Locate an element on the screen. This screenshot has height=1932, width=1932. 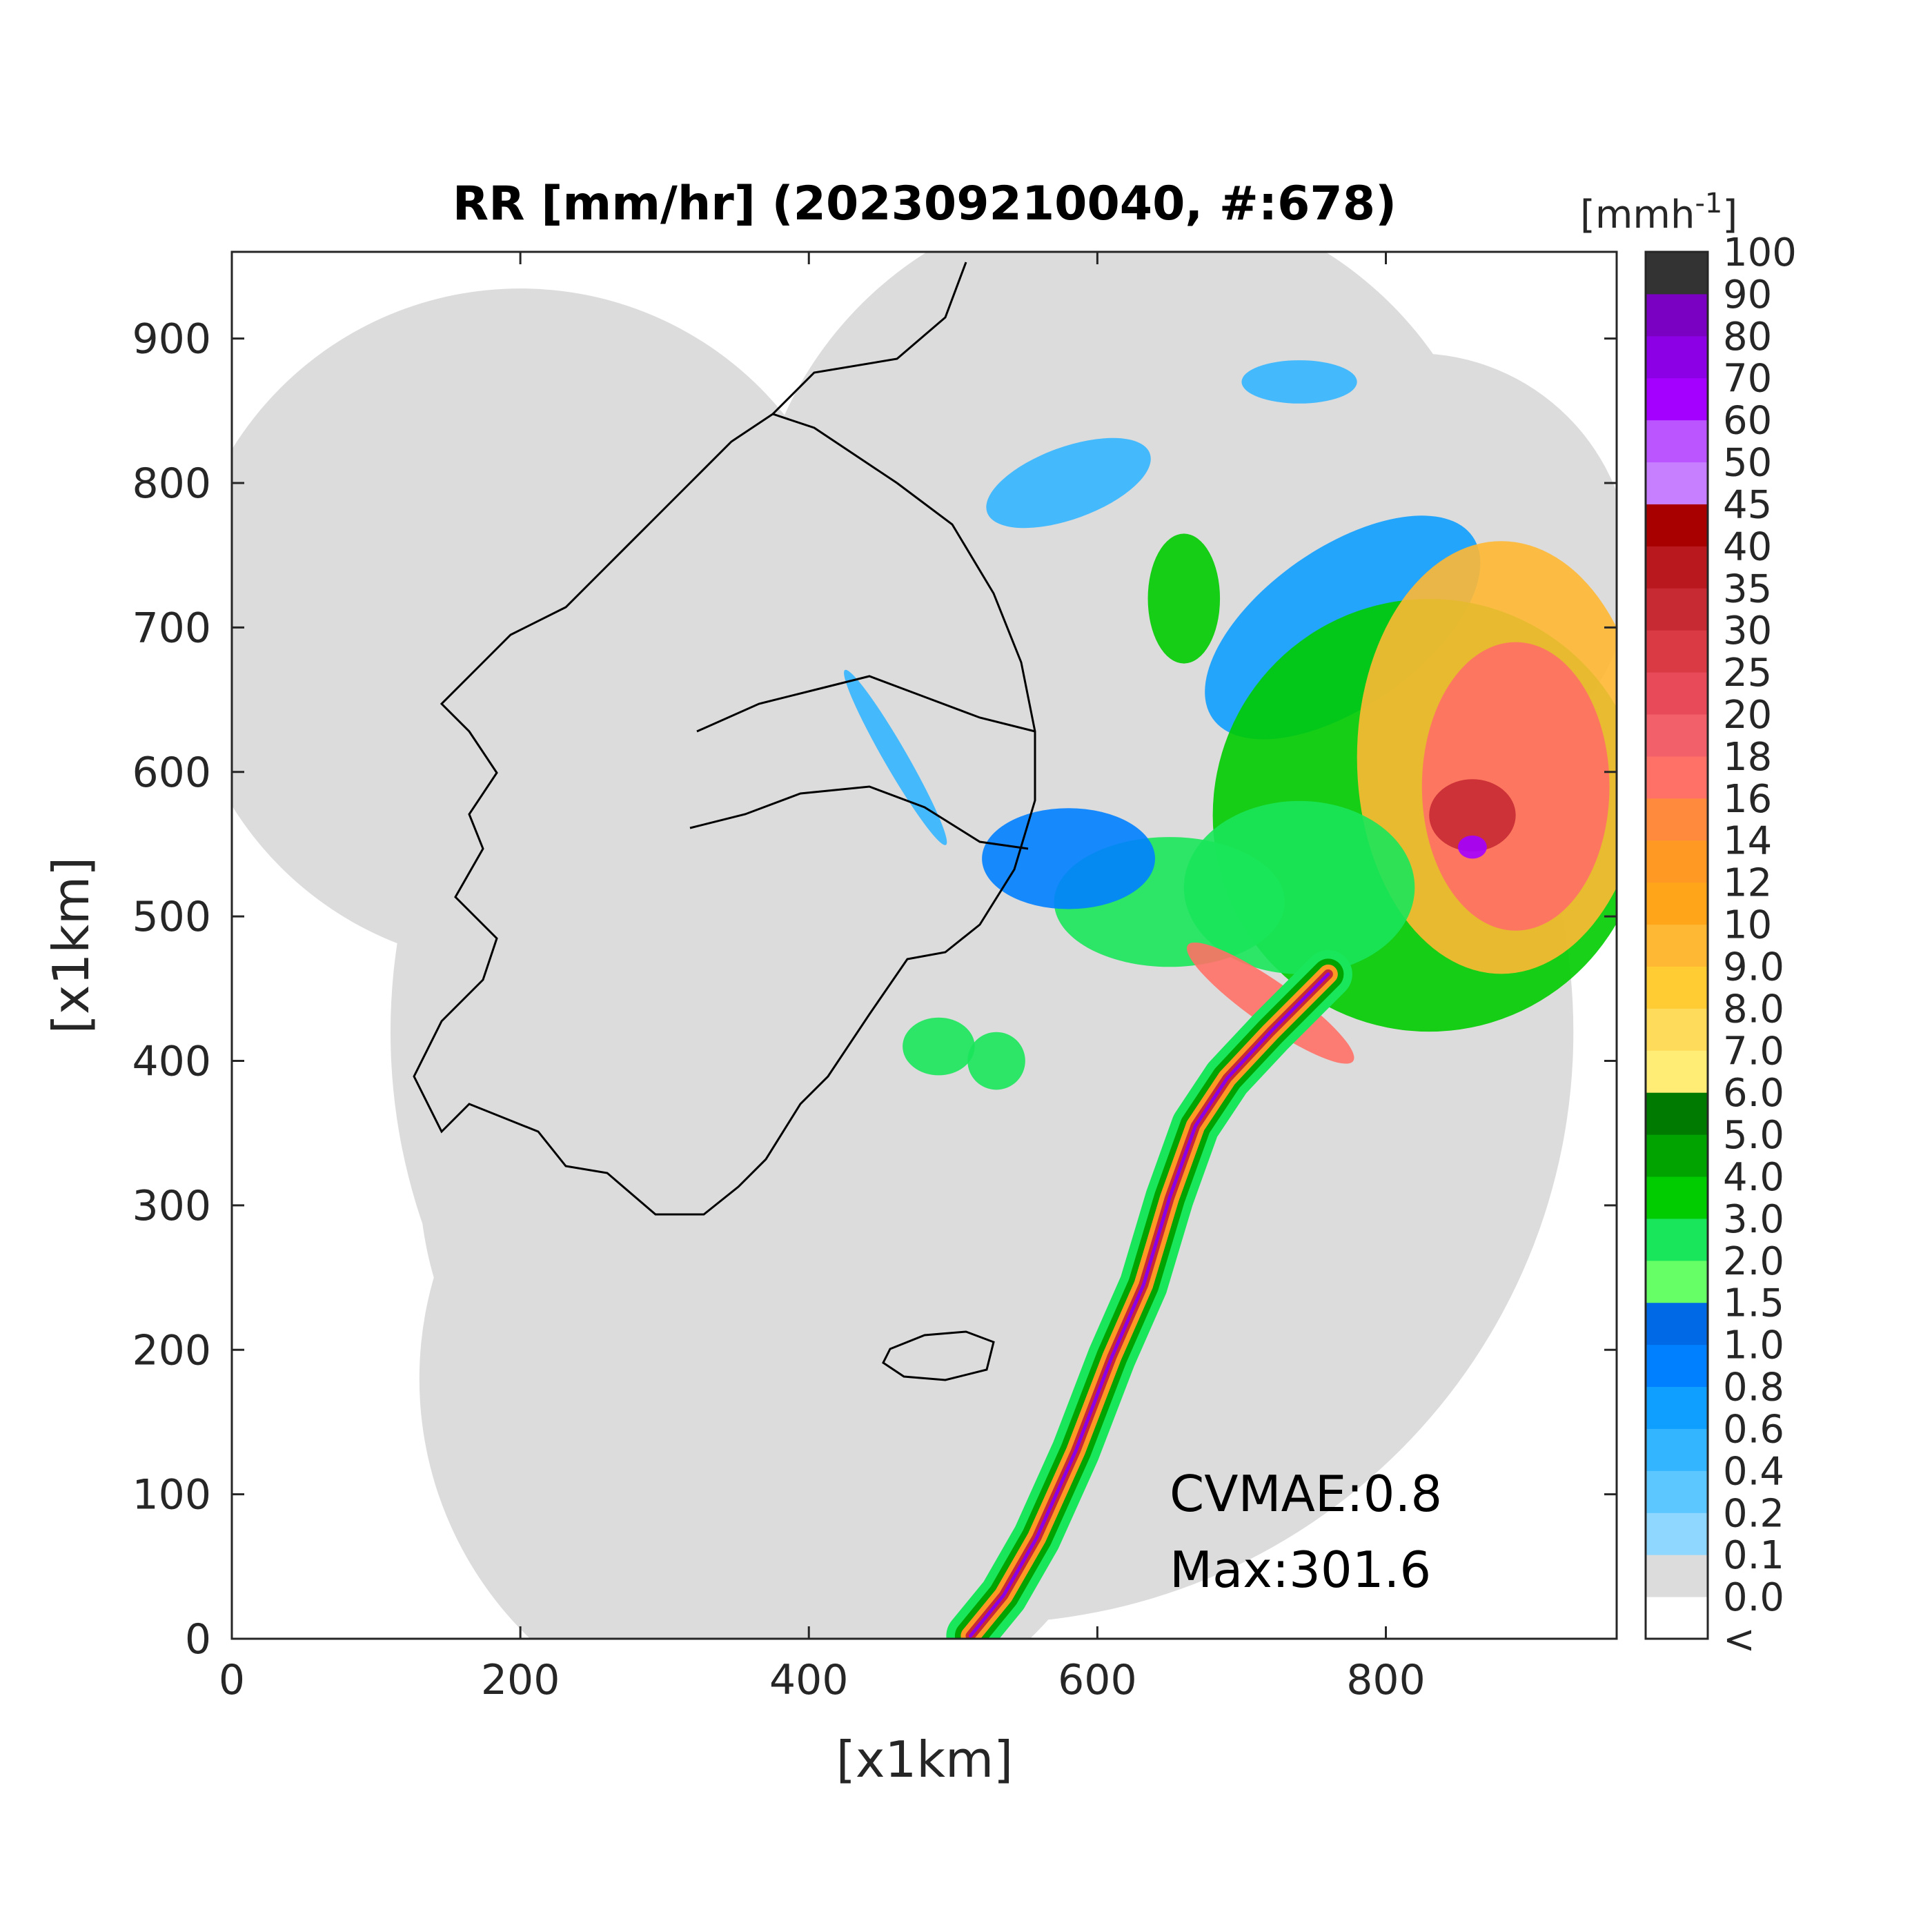
y-tick-label: 800 is located at coordinates (171, 484).